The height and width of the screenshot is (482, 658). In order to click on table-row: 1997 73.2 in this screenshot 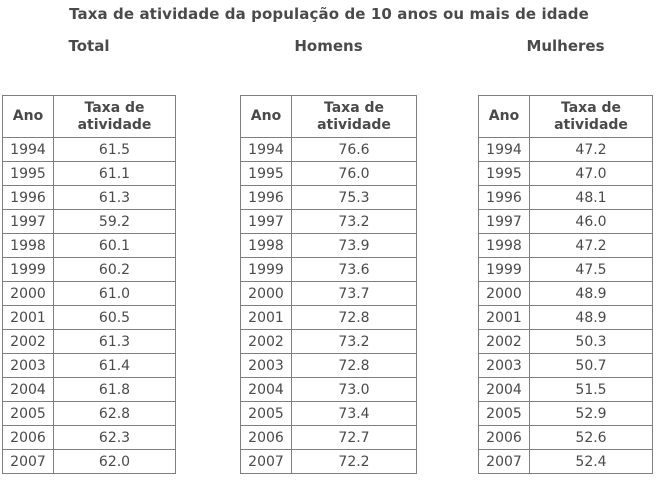, I will do `click(328, 221)`.